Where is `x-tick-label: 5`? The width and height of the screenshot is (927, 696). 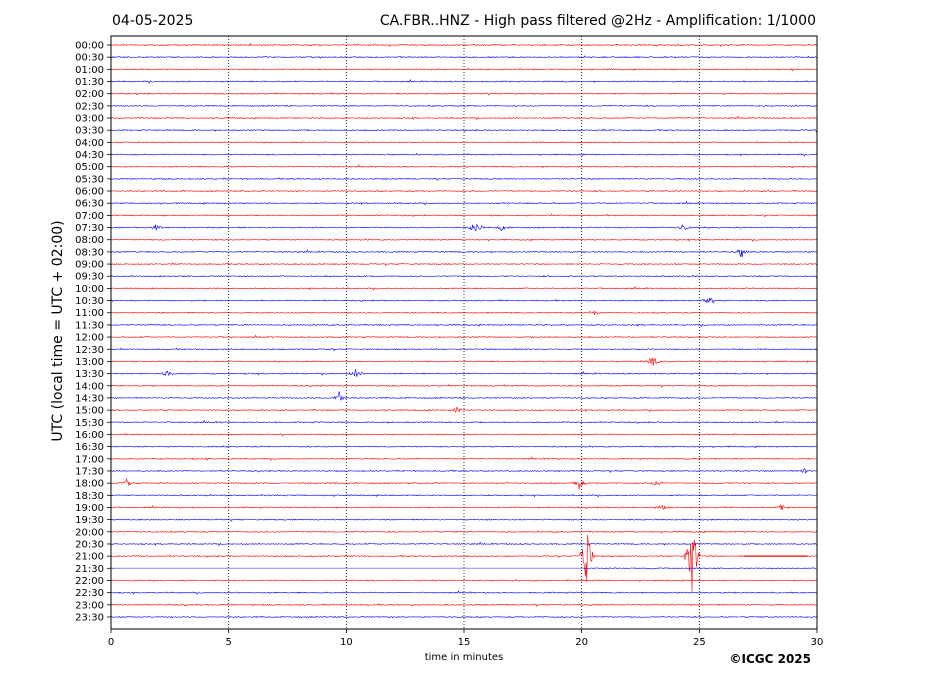 x-tick-label: 5 is located at coordinates (228, 642).